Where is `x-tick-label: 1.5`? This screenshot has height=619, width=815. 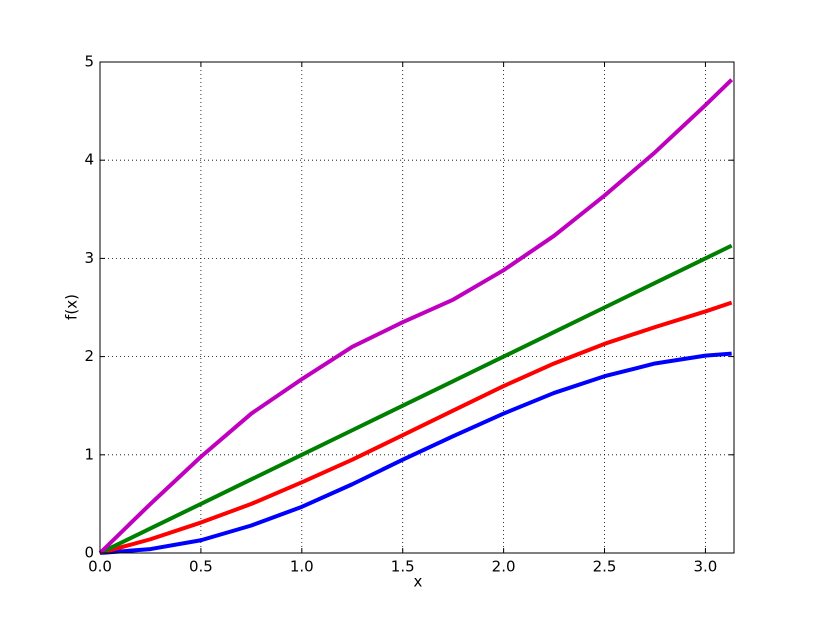
x-tick-label: 1.5 is located at coordinates (403, 567).